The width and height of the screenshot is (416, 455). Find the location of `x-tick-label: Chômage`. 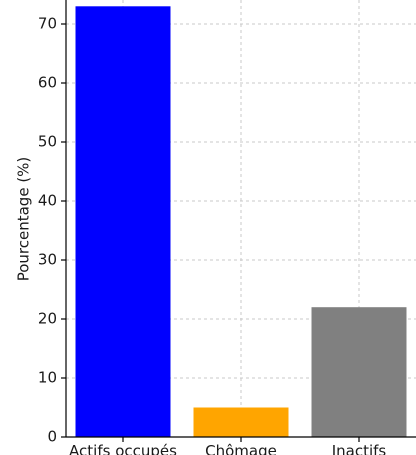

x-tick-label: Chômage is located at coordinates (241, 448).